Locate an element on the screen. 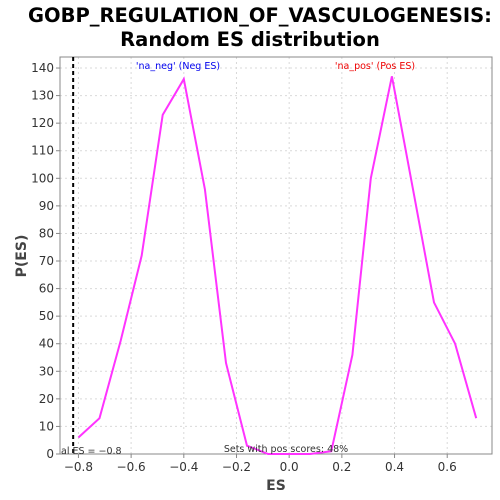 The height and width of the screenshot is (500, 500). x-tick-label: 0.6 is located at coordinates (447, 467).